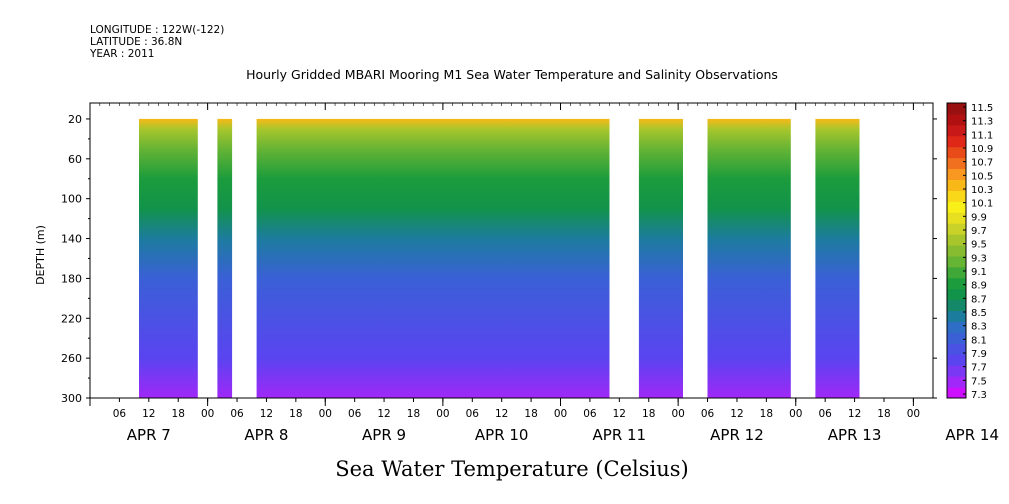 Image resolution: width=1009 pixels, height=504 pixels. I want to click on colorbar-label: 10.9, so click(982, 149).